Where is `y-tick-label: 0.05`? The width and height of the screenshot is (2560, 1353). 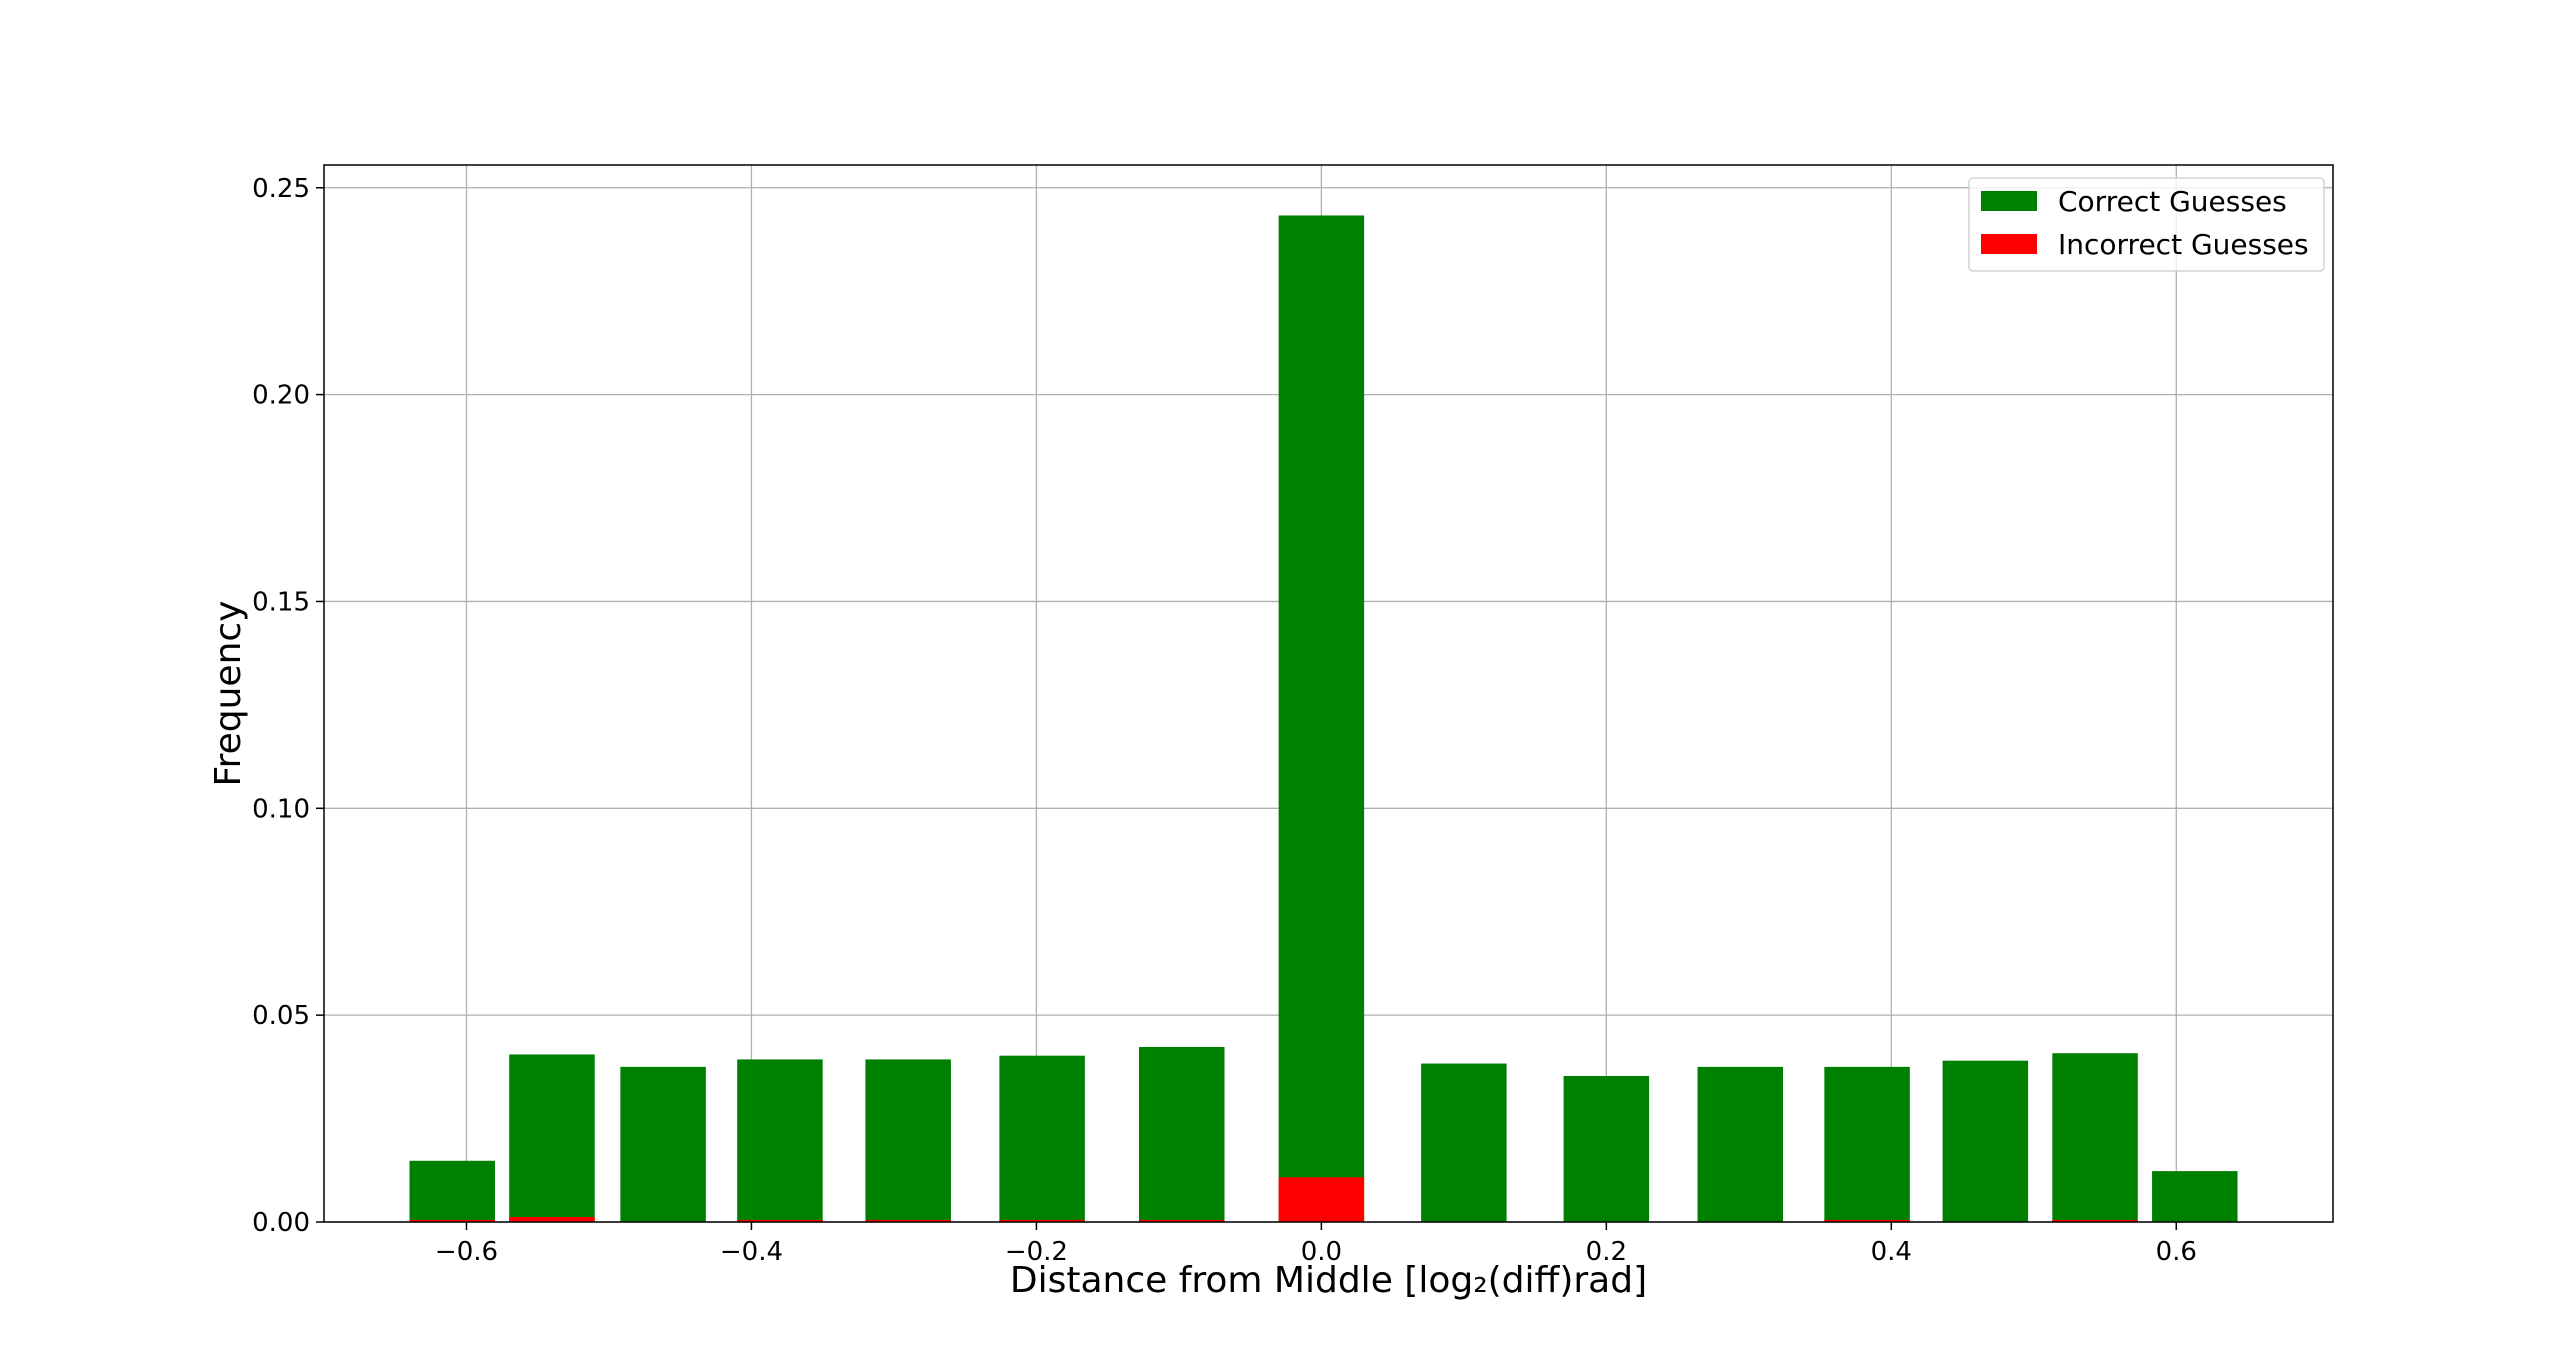 y-tick-label: 0.05 is located at coordinates (281, 1016).